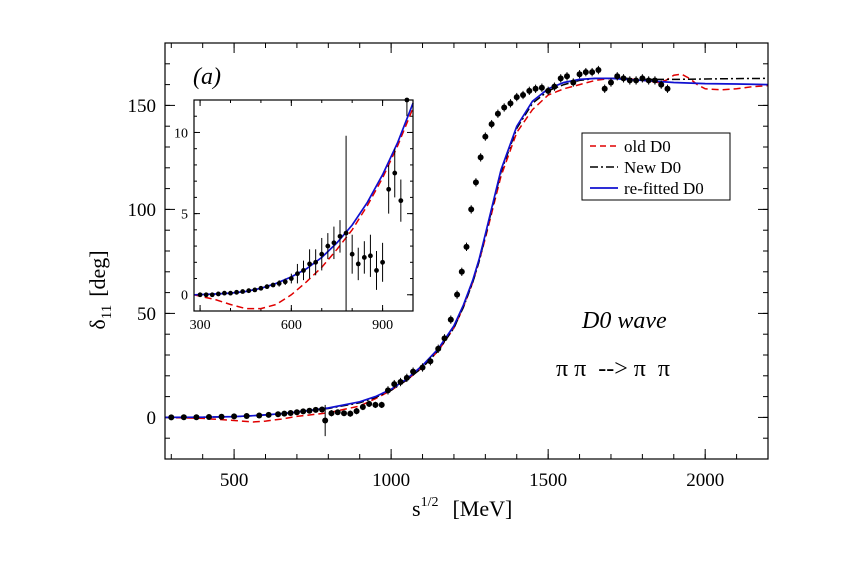  I want to click on inset-curve-old-d0, so click(303, 208).